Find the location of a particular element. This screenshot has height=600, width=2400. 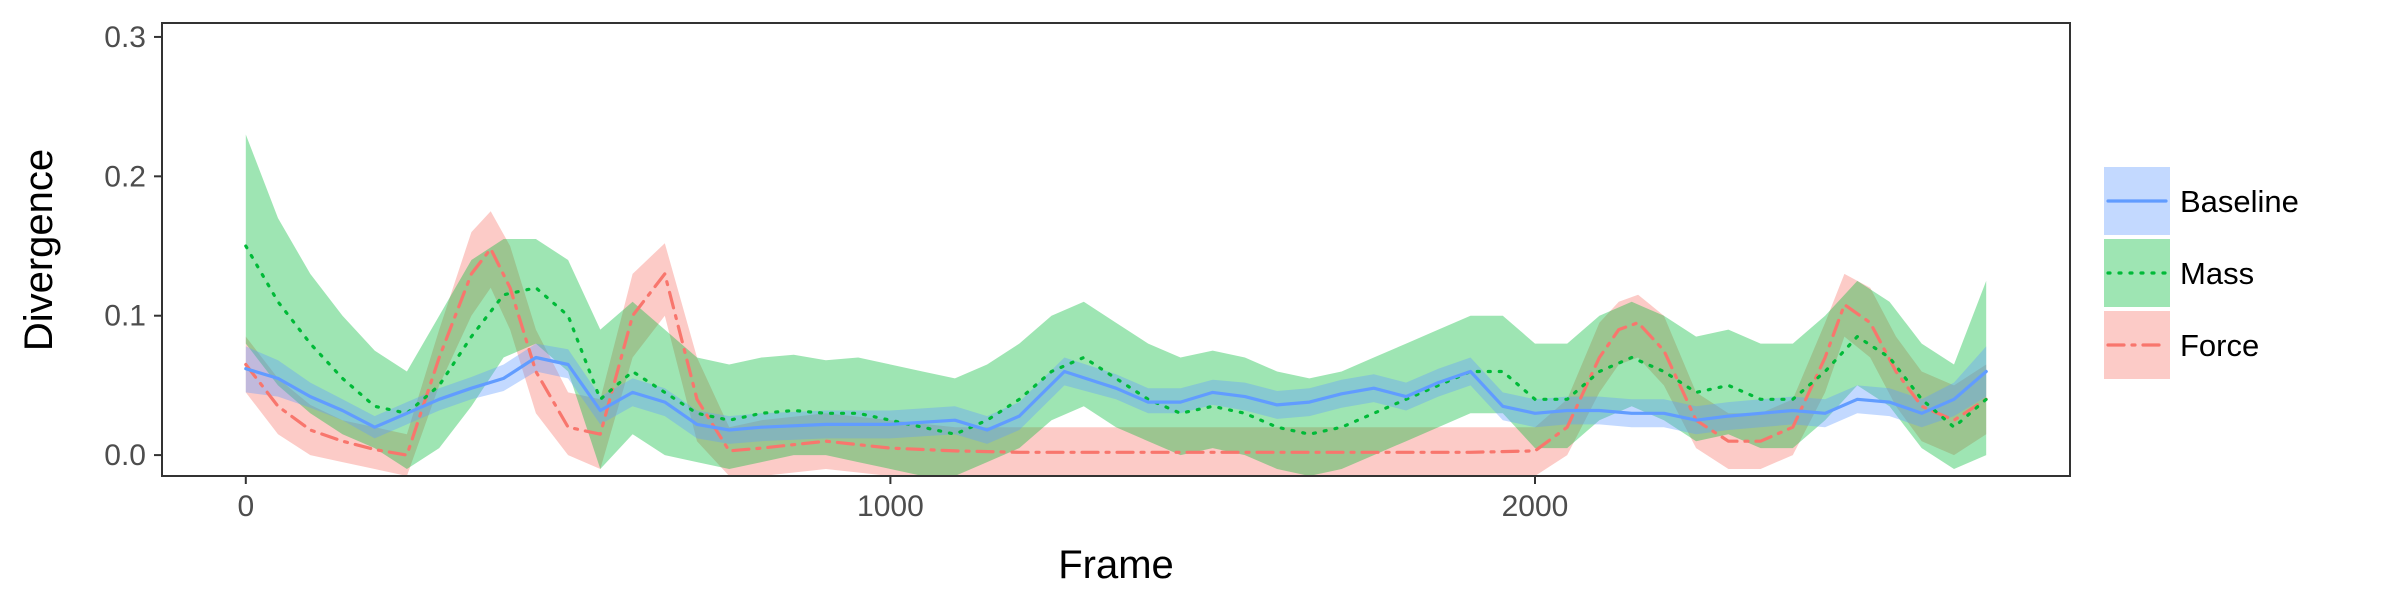

x-tick-label: 0 is located at coordinates (245, 506).